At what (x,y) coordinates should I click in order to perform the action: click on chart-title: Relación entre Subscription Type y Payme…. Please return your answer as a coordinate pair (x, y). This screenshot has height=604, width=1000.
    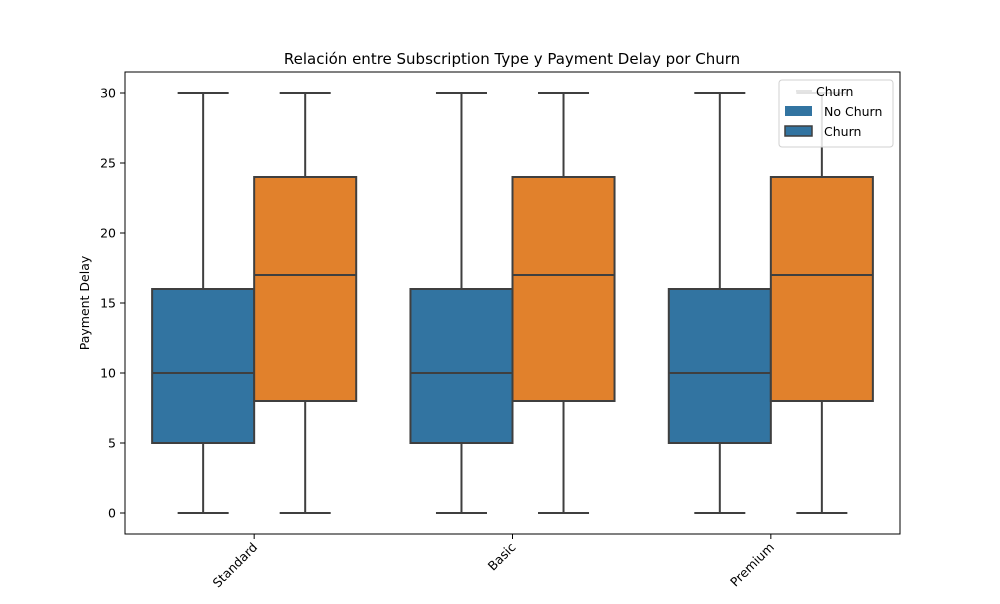
    Looking at the image, I should click on (512, 59).